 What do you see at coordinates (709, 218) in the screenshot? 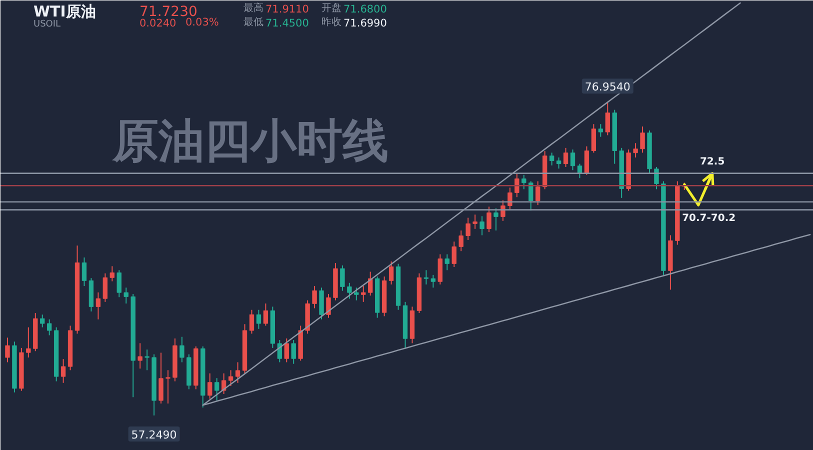
I see `annotation: 70.7-70.2` at bounding box center [709, 218].